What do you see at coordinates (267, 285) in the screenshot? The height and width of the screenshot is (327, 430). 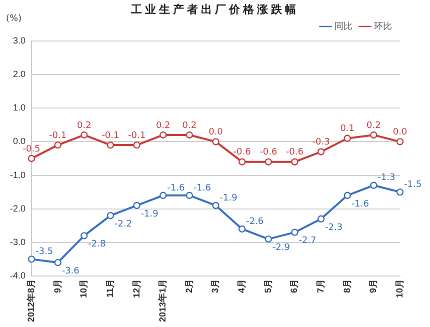 I see `x-tick-label: 5月` at bounding box center [267, 285].